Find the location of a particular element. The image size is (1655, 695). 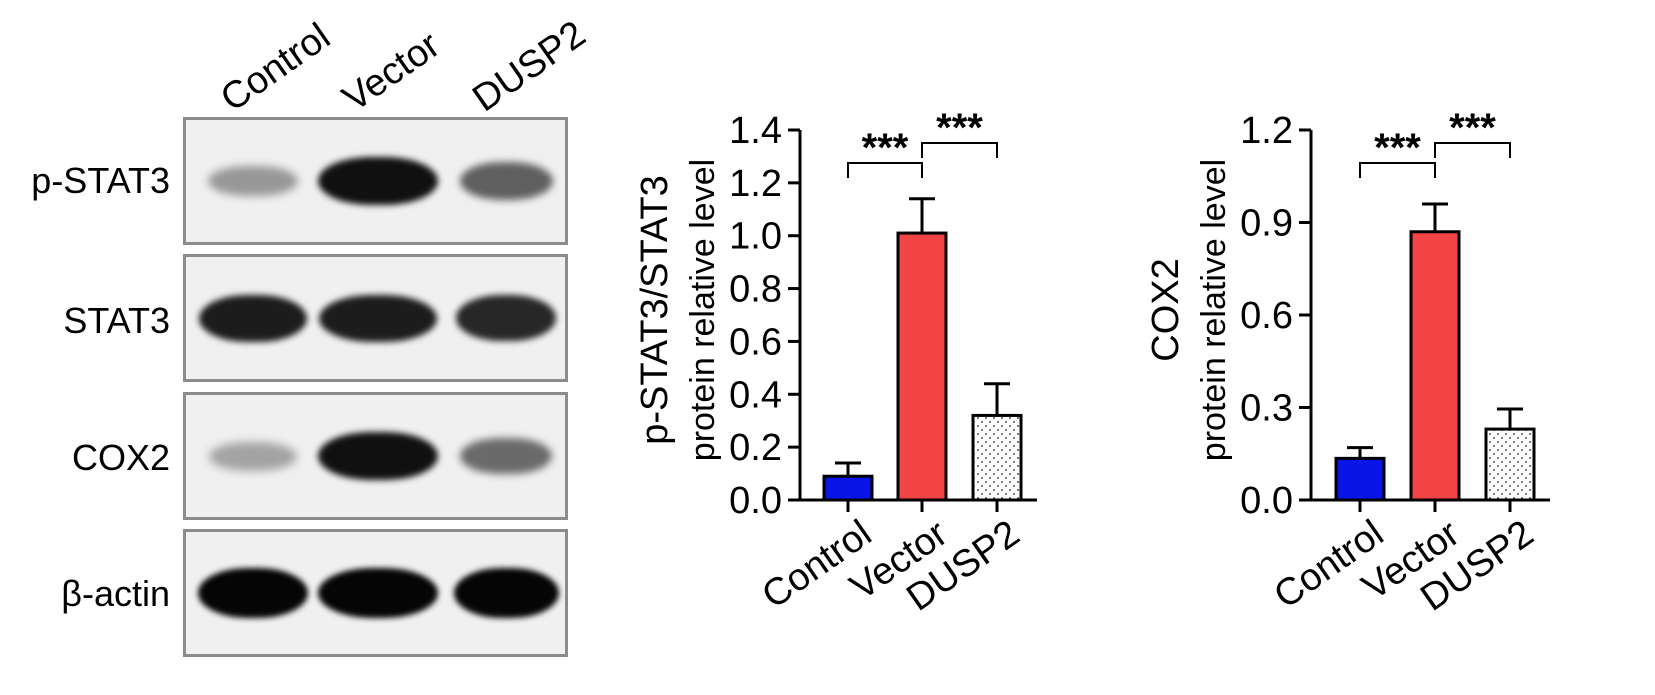

y-tick-label: 0.2 is located at coordinates (755, 448).